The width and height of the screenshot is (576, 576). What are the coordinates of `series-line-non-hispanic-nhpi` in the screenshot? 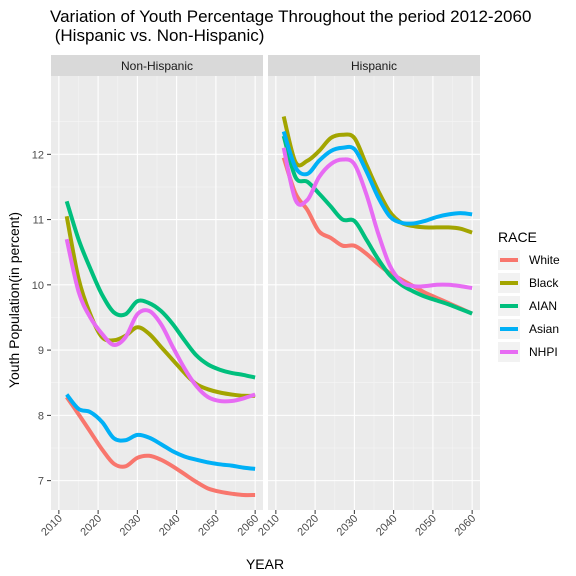 It's located at (160, 321).